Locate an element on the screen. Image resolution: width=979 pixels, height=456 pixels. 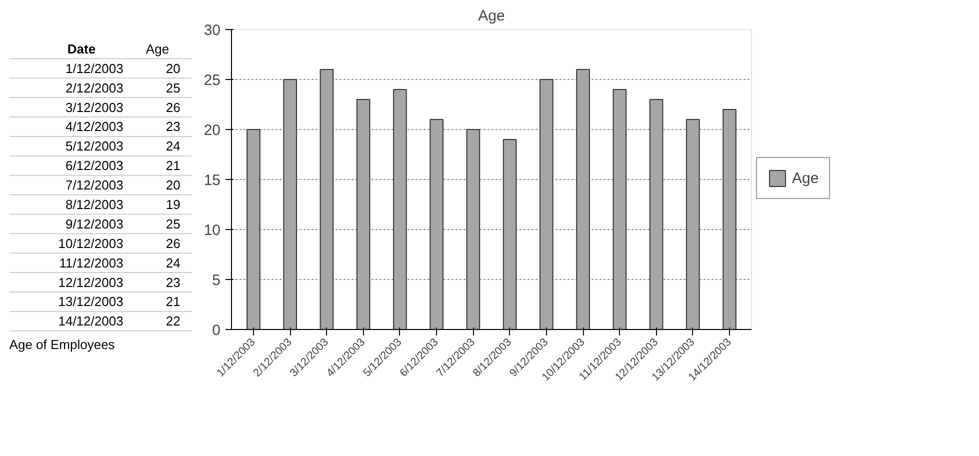
legend-label: Age is located at coordinates (805, 178).